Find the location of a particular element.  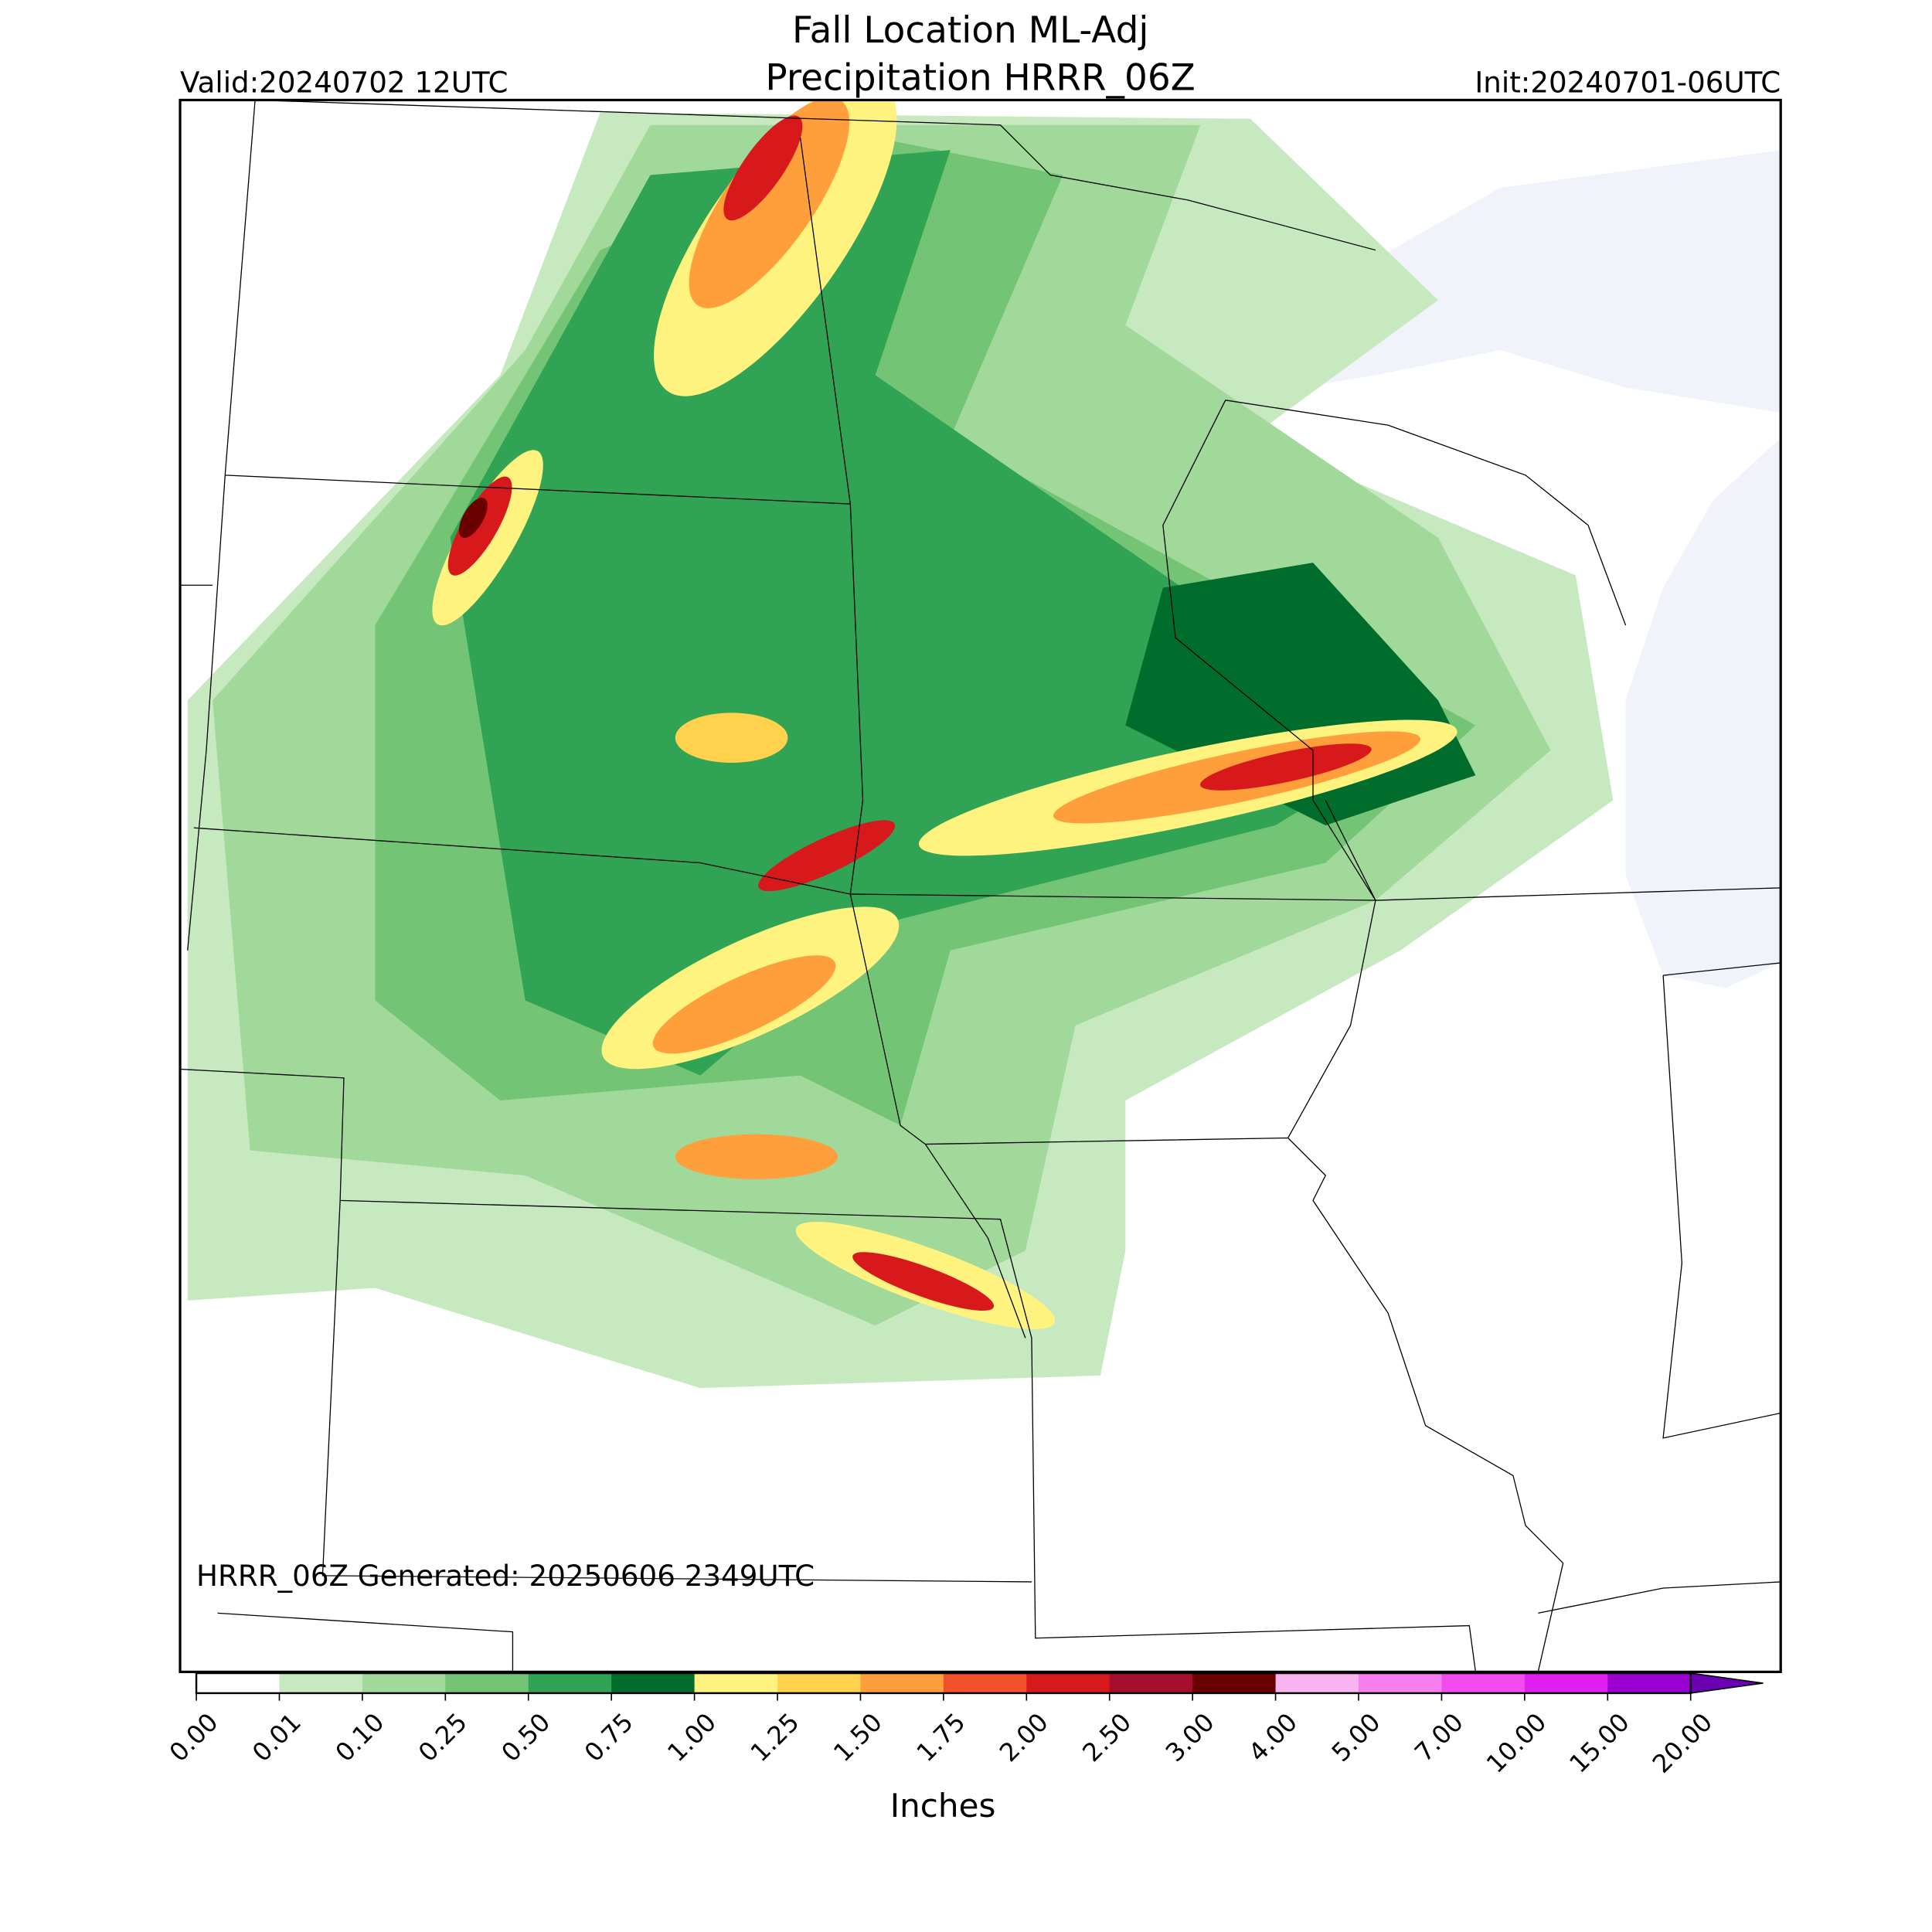

colorbar-tick-label: 0.25 is located at coordinates (443, 1737).